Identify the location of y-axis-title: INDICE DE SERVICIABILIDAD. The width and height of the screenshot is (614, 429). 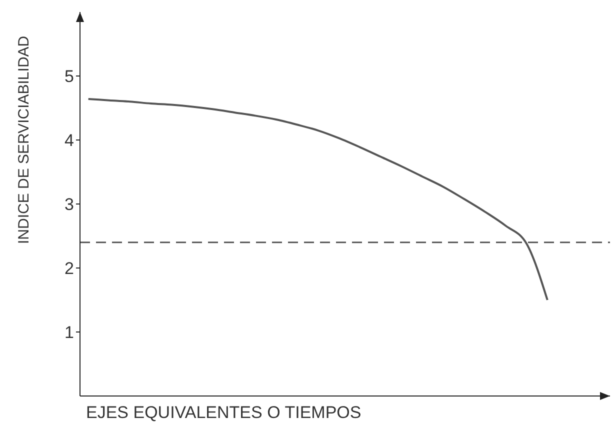
(23, 140).